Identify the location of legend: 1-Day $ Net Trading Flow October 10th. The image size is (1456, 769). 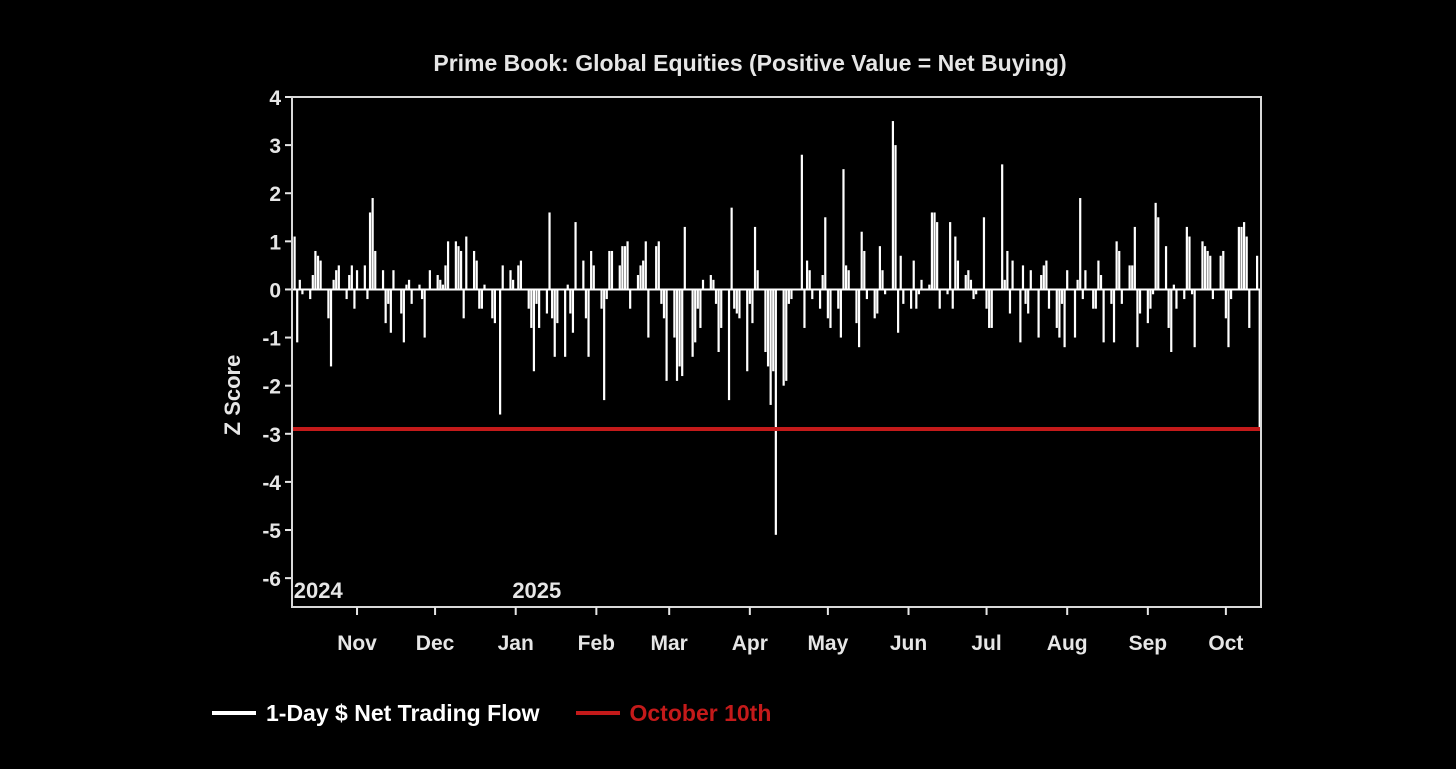
(491, 713).